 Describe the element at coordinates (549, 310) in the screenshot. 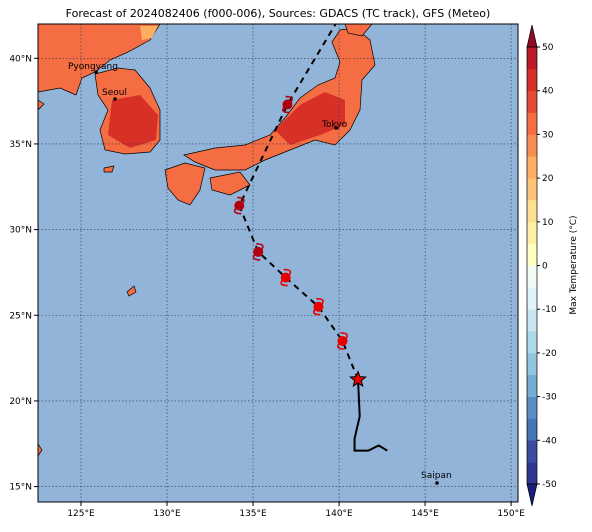

I see `colorbar-tick-label: -10` at that location.